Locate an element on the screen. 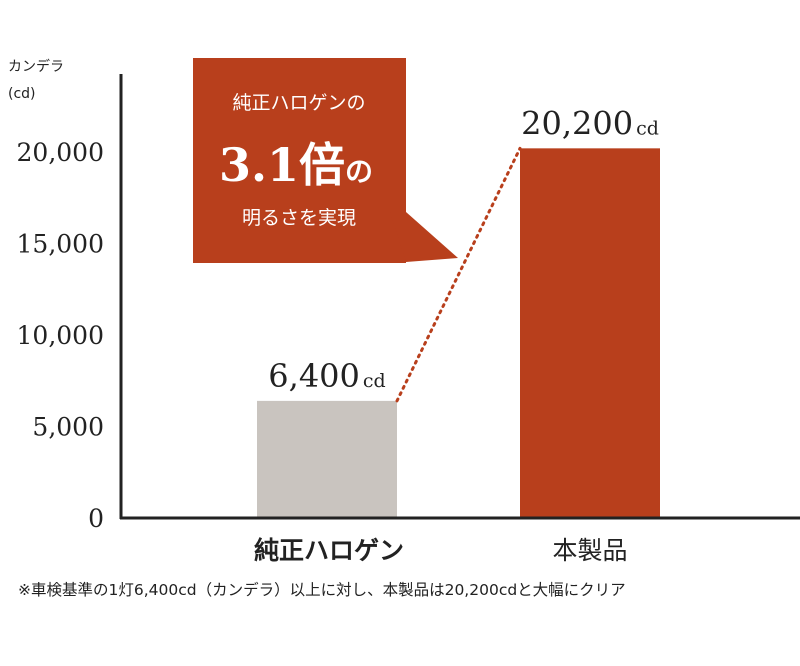 This screenshot has height=666, width=800. y-tick-label: 15,000 is located at coordinates (60, 244).